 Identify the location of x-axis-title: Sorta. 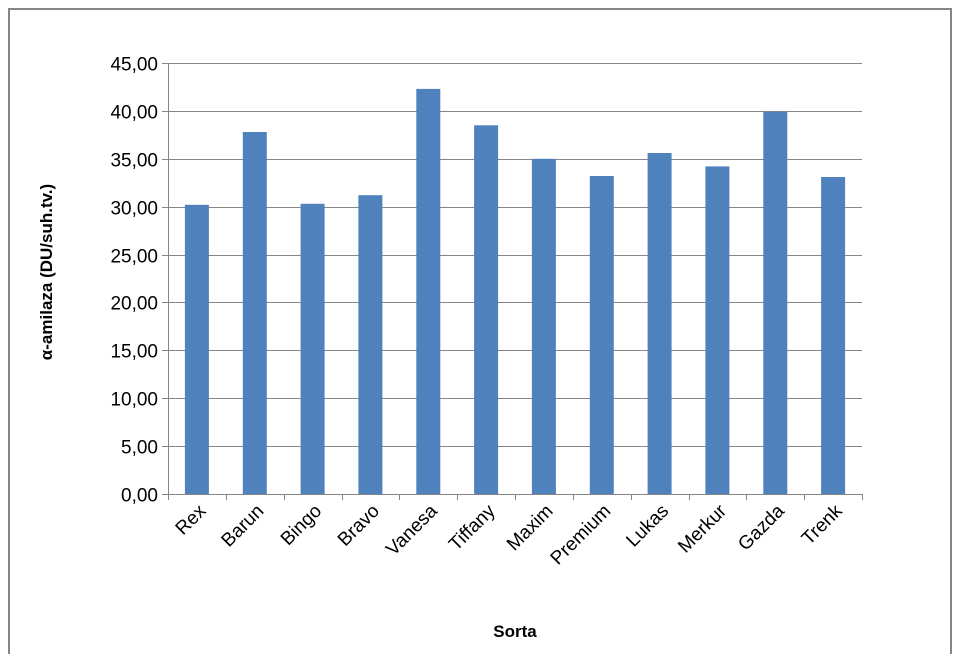
(515, 631).